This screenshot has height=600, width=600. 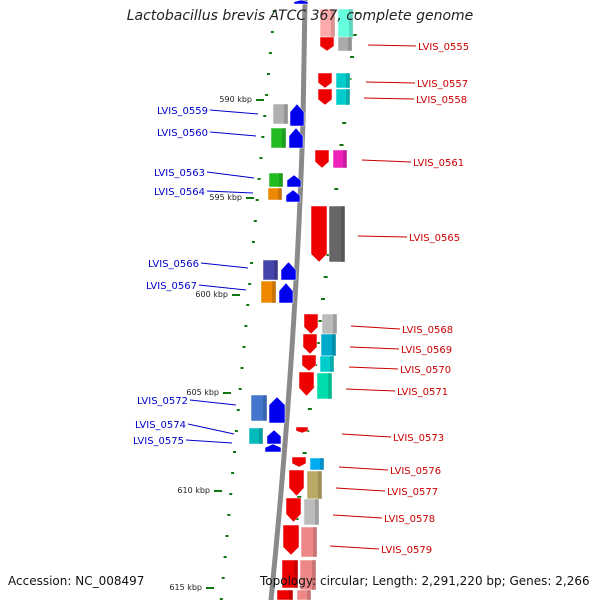 What do you see at coordinates (418, 438) in the screenshot?
I see `gene-label-right: LVIS_0573` at bounding box center [418, 438].